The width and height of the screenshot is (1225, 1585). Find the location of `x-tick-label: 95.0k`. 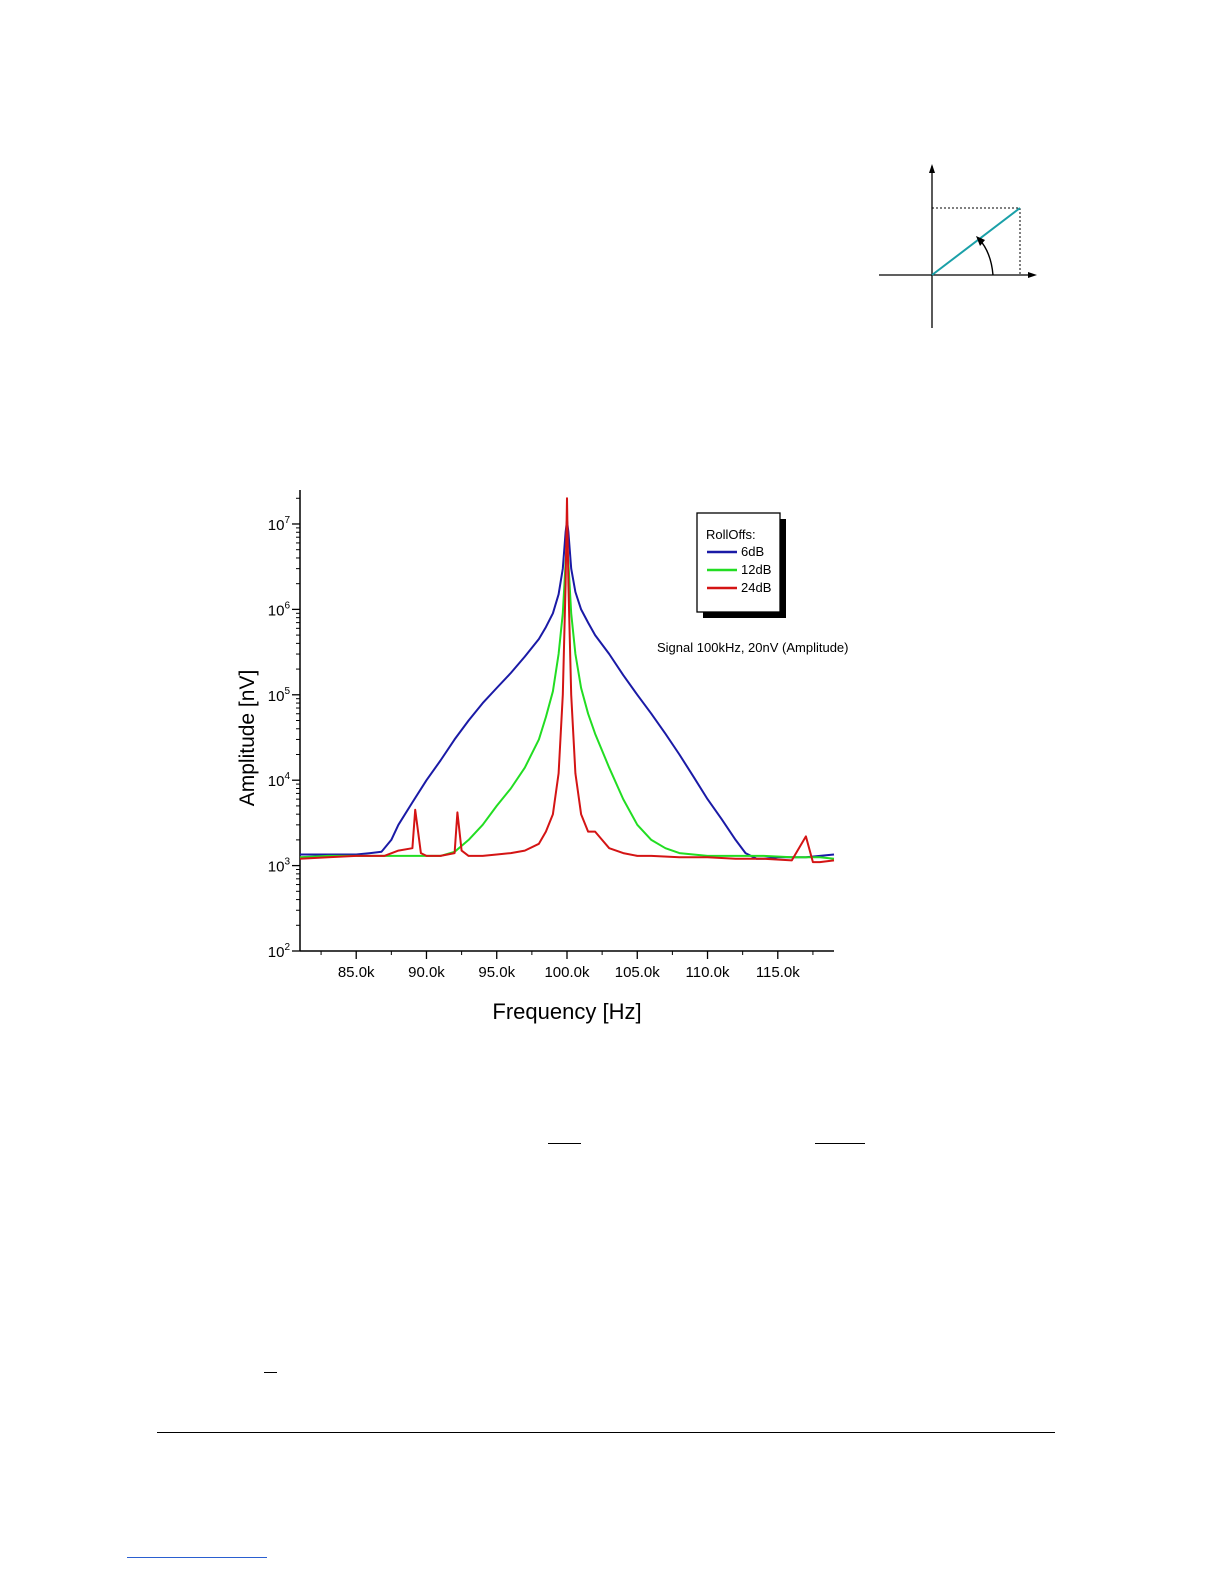

x-tick-label: 95.0k is located at coordinates (496, 972).